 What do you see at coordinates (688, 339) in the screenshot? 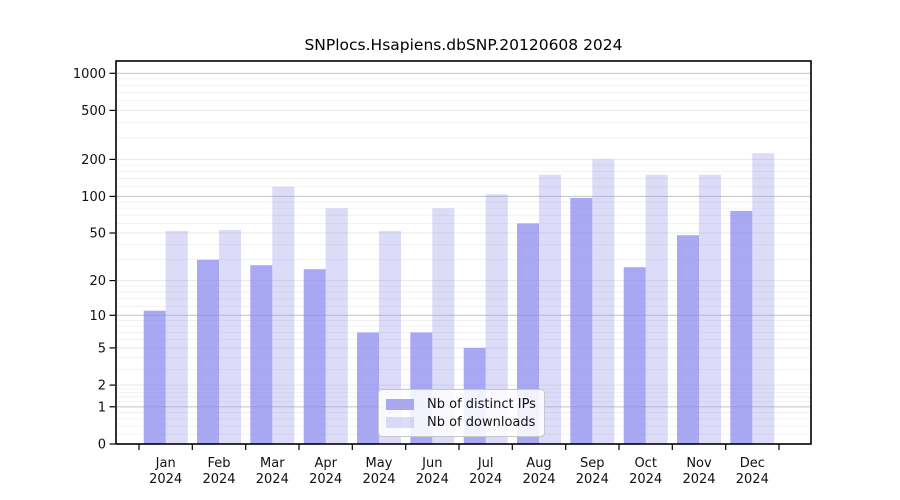
I see `bar-distinct-ips-nov` at bounding box center [688, 339].